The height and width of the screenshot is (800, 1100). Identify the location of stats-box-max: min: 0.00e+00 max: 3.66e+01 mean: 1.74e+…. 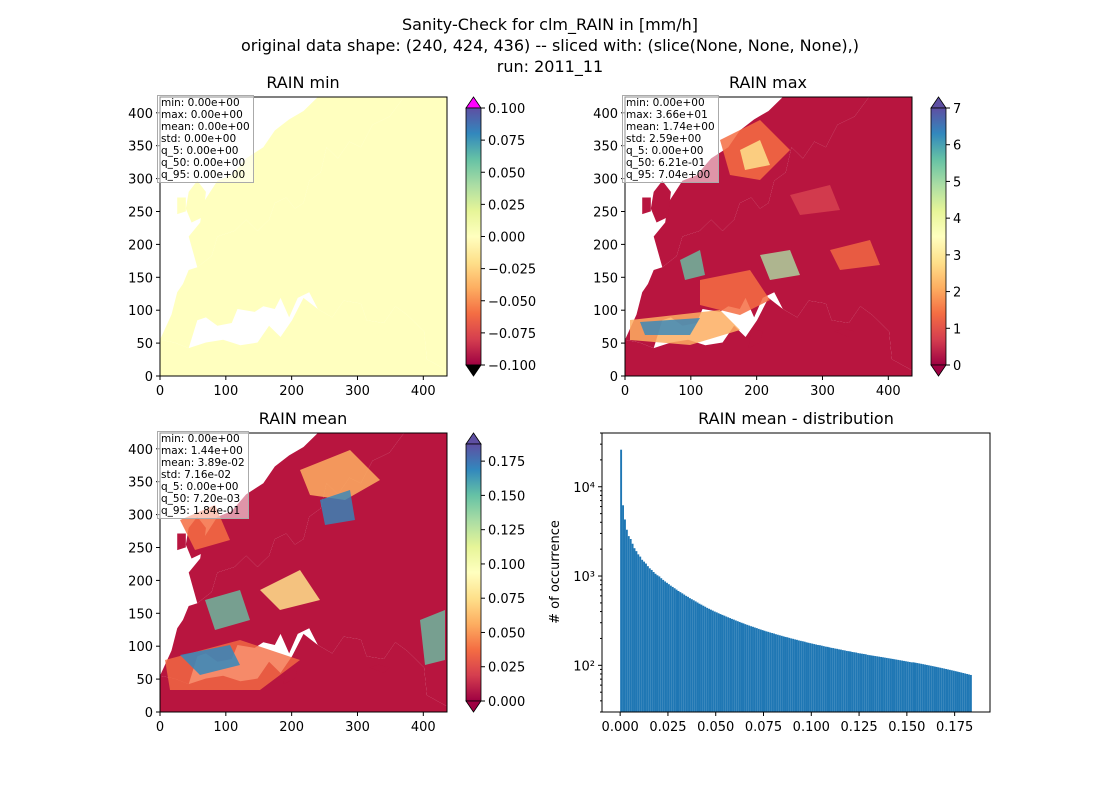
(670, 139).